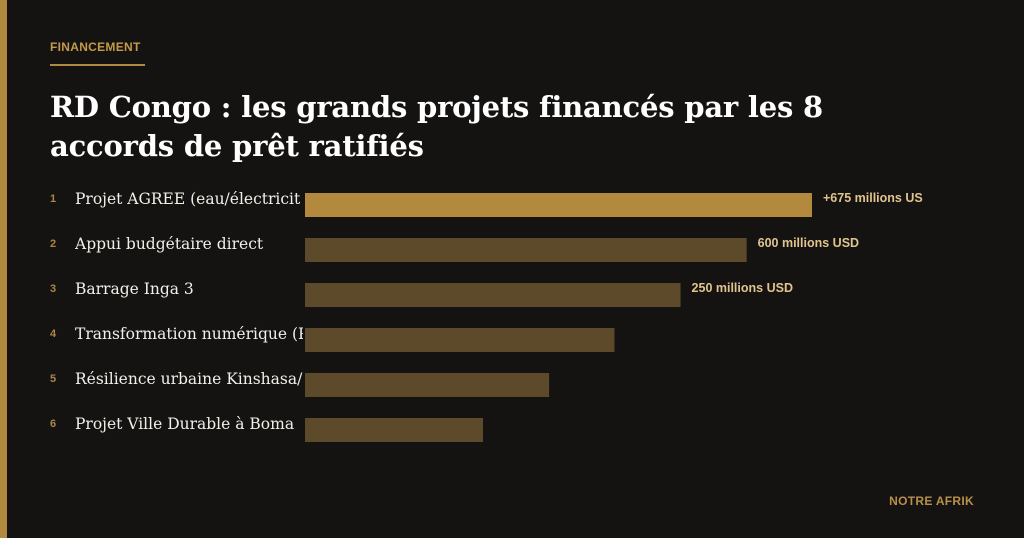 Image resolution: width=1024 pixels, height=538 pixels. Describe the element at coordinates (191, 334) in the screenshot. I see `category-label: Transformation numérique (P` at that location.